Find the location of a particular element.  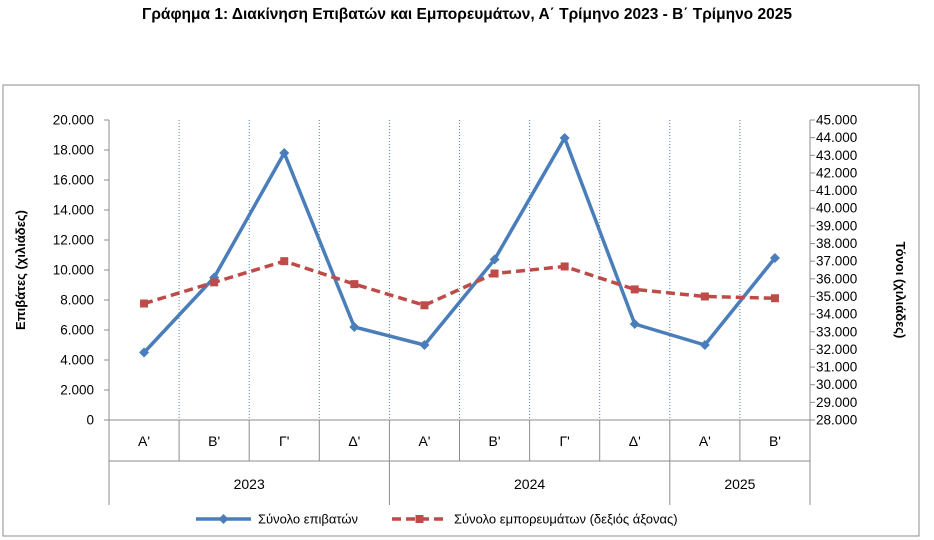

right-tick-label: 32.000 is located at coordinates (836, 349).